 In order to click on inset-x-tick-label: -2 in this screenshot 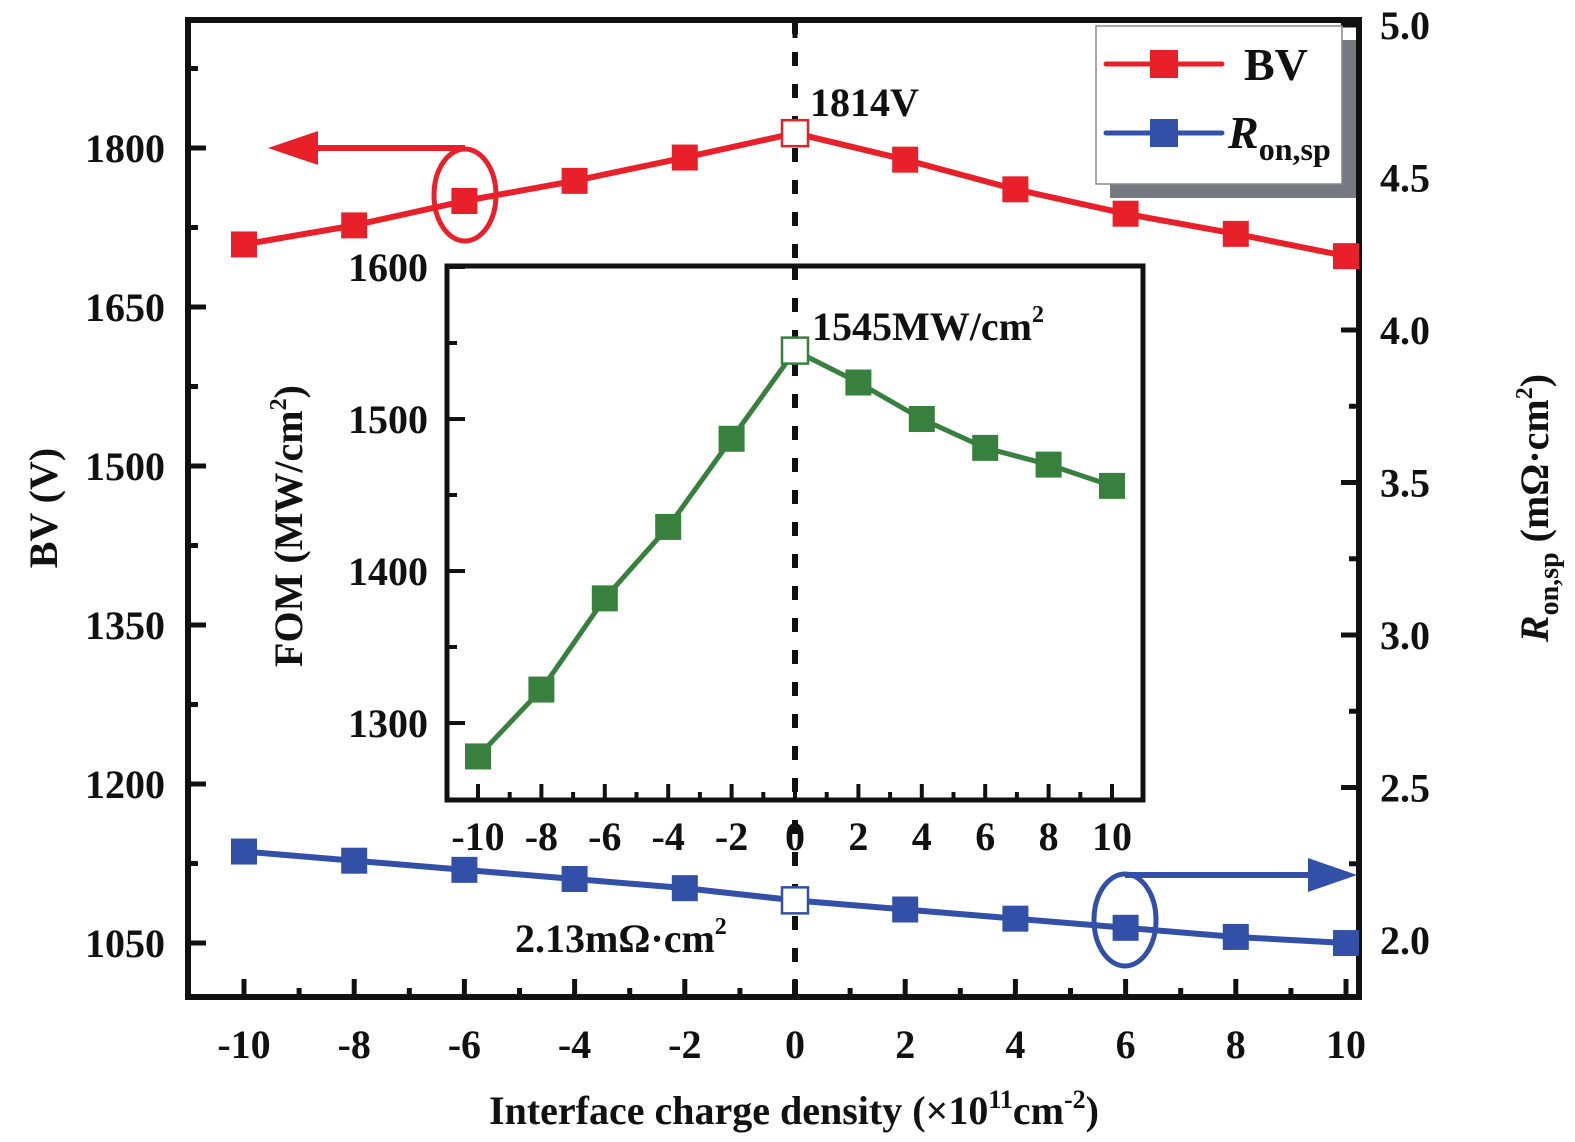, I will do `click(731, 836)`.